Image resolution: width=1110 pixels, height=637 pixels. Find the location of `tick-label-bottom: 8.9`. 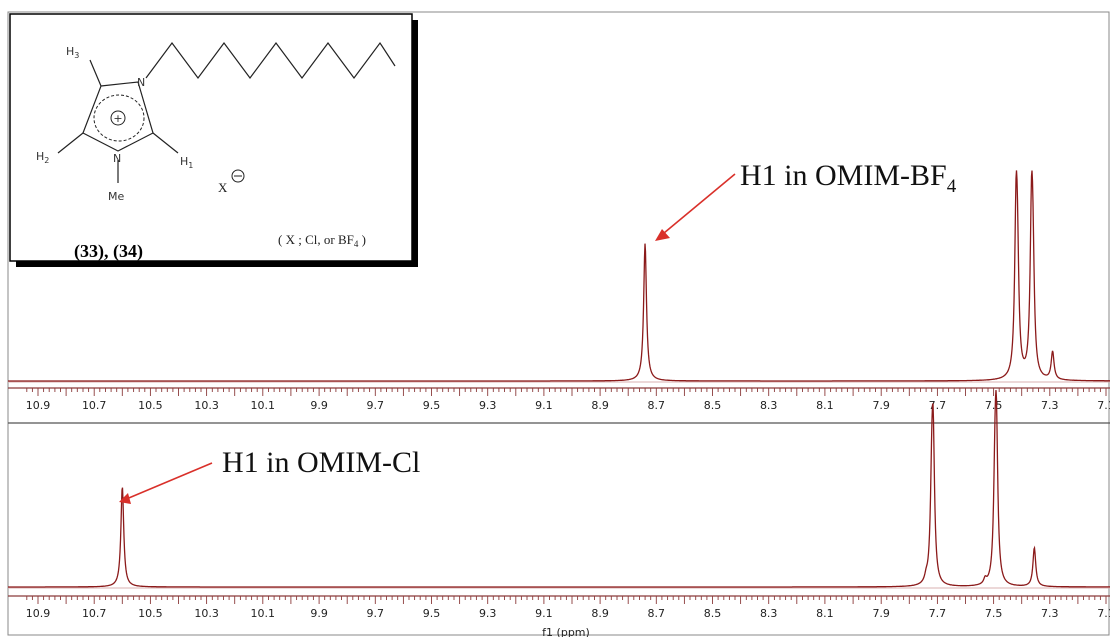

tick-label-bottom: 8.9 is located at coordinates (600, 613).